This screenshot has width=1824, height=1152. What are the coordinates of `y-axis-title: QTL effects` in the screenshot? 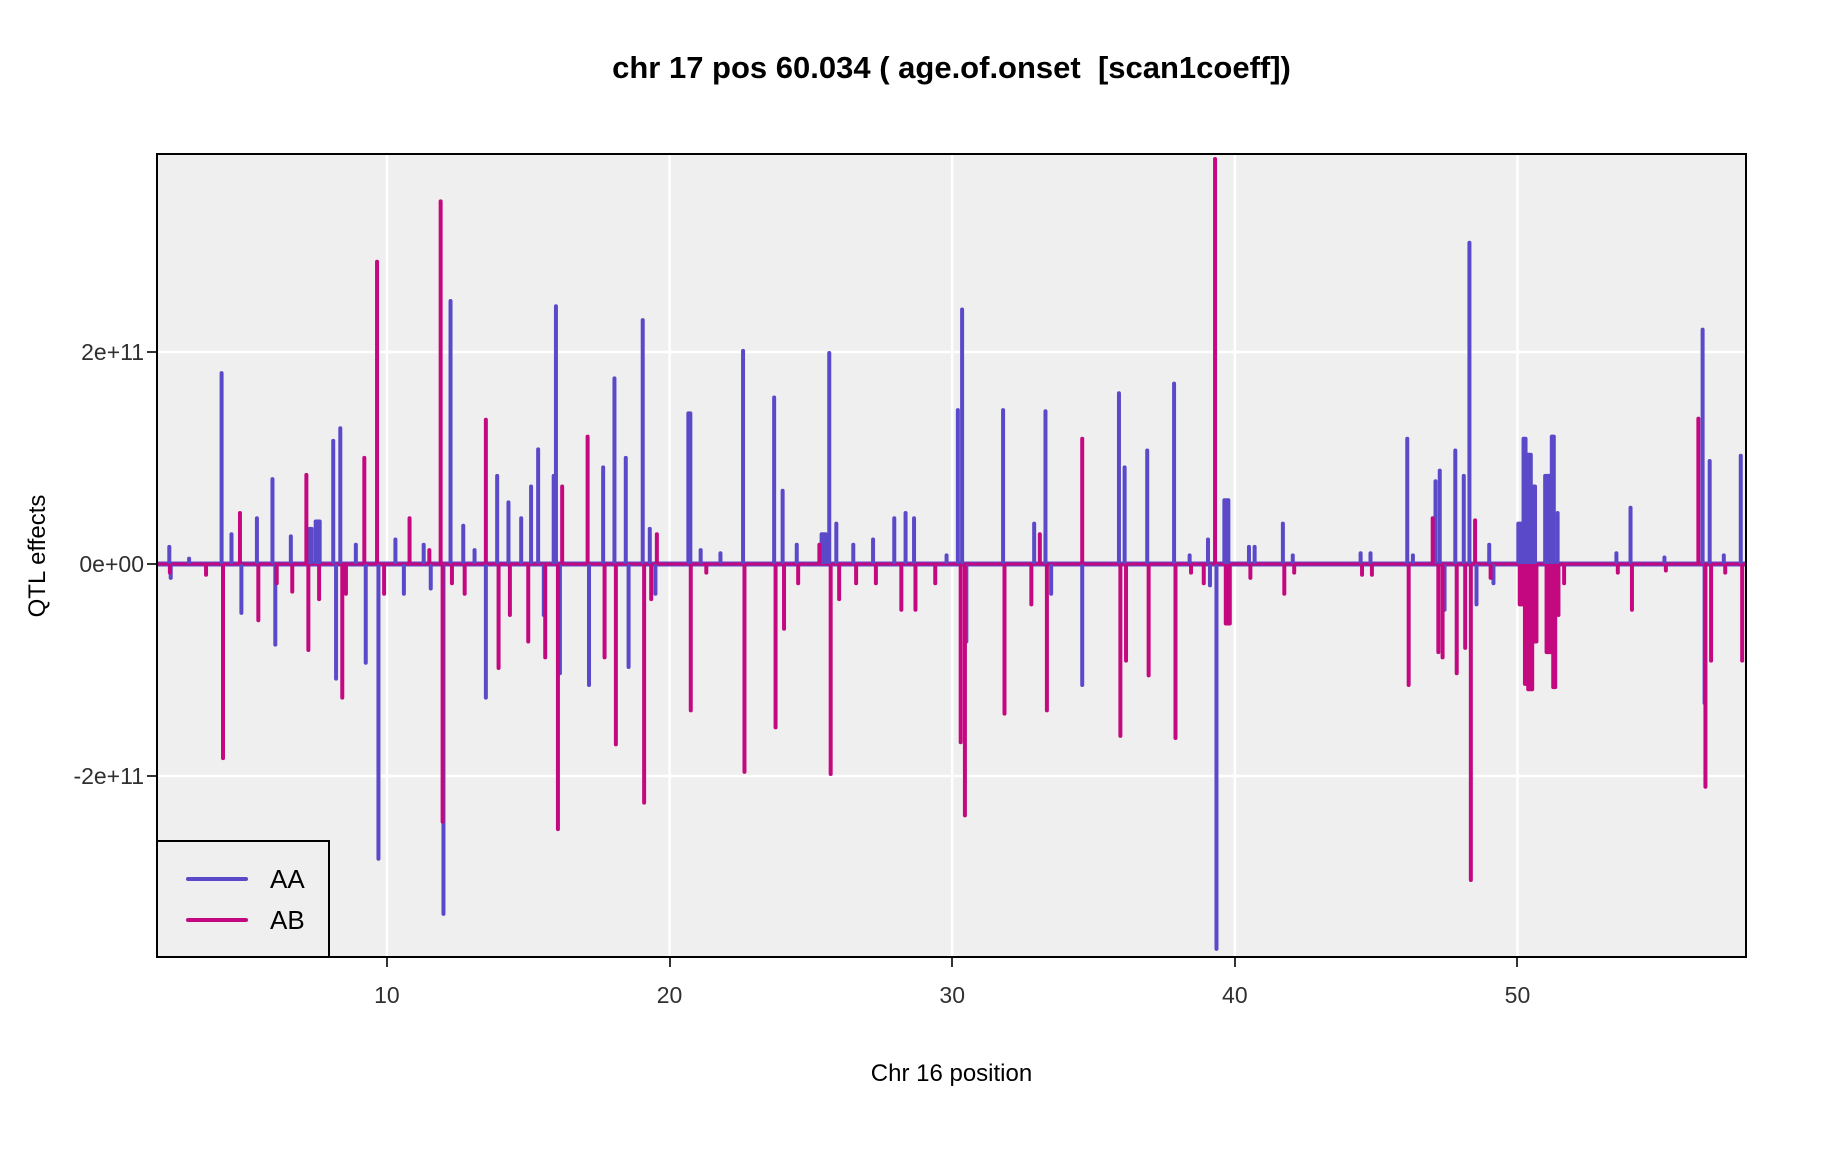 It's located at (37, 556).